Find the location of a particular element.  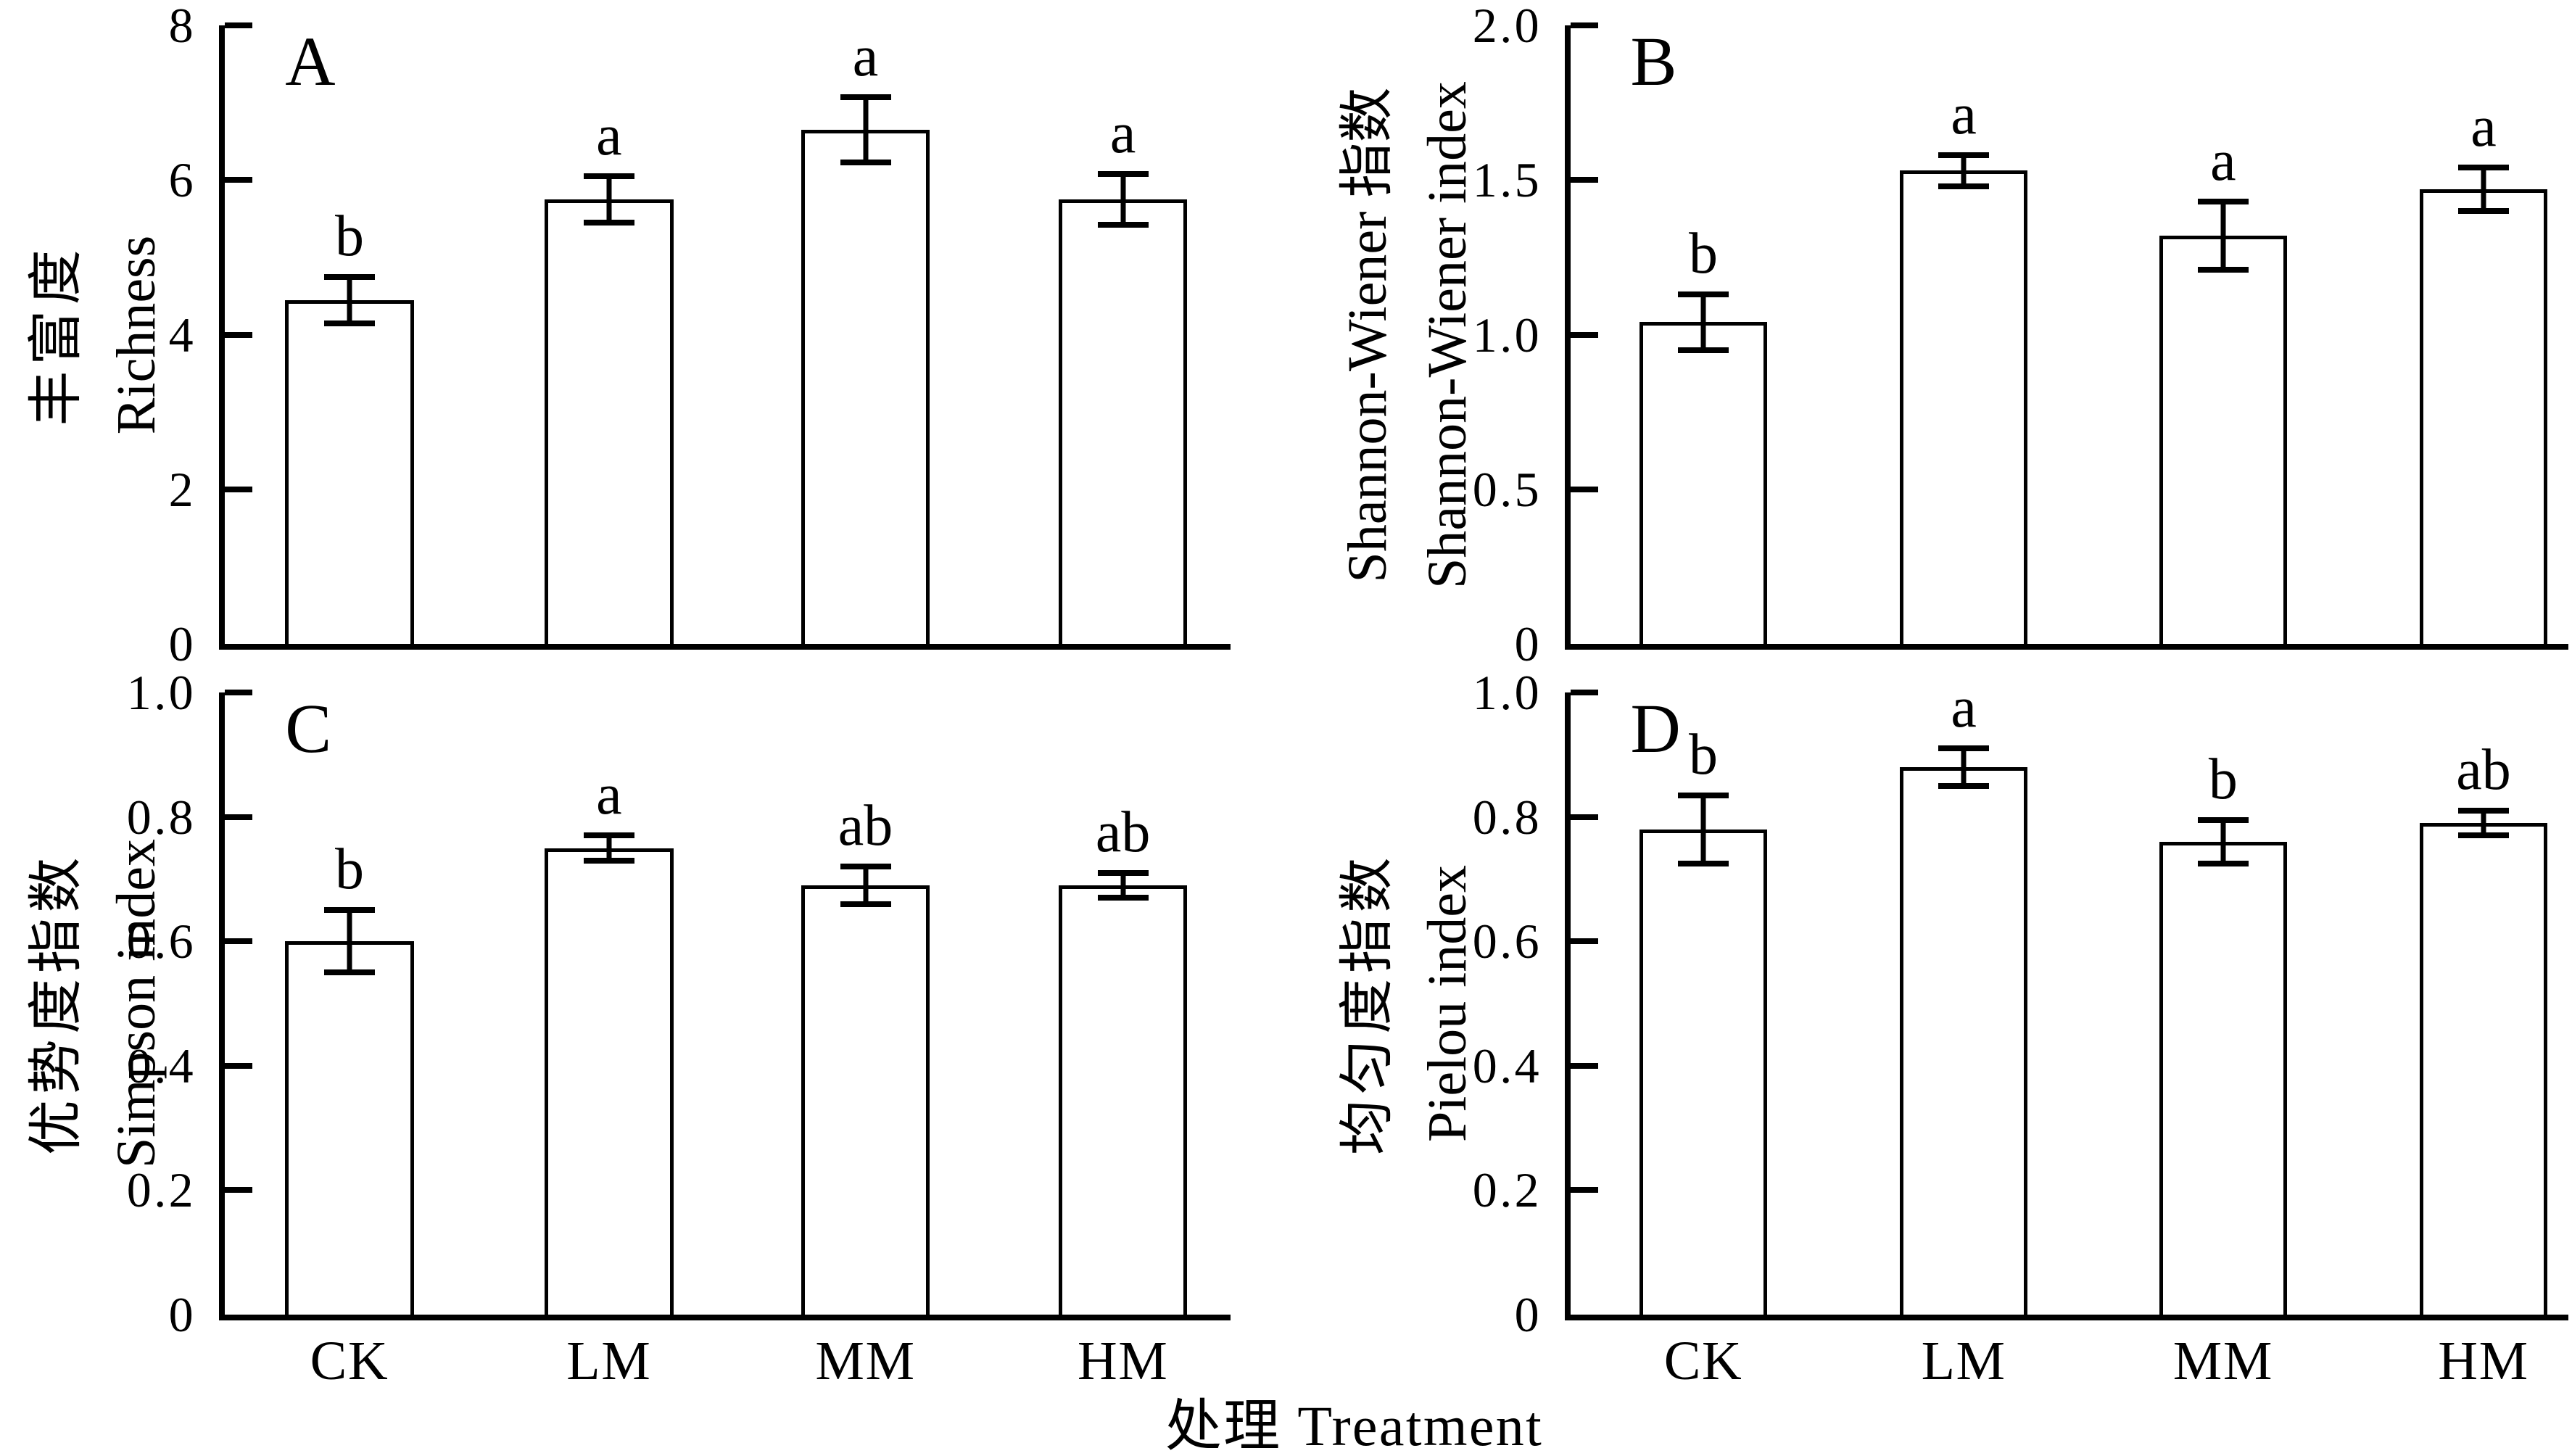

y-axis-title: 均匀度指数 Pielou index is located at coordinates (1407, 1004).